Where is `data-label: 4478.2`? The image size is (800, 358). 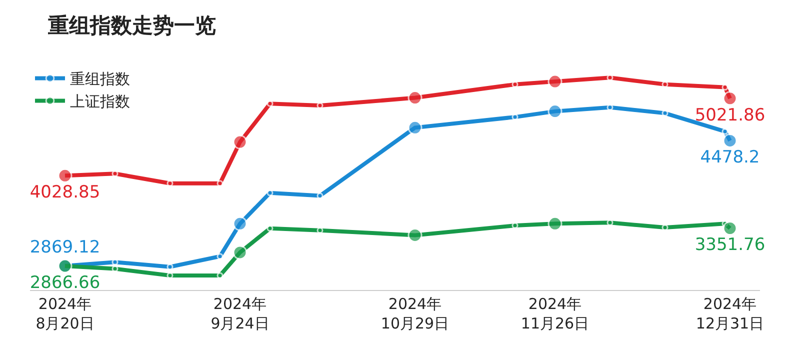
data-label: 4478.2 is located at coordinates (730, 158).